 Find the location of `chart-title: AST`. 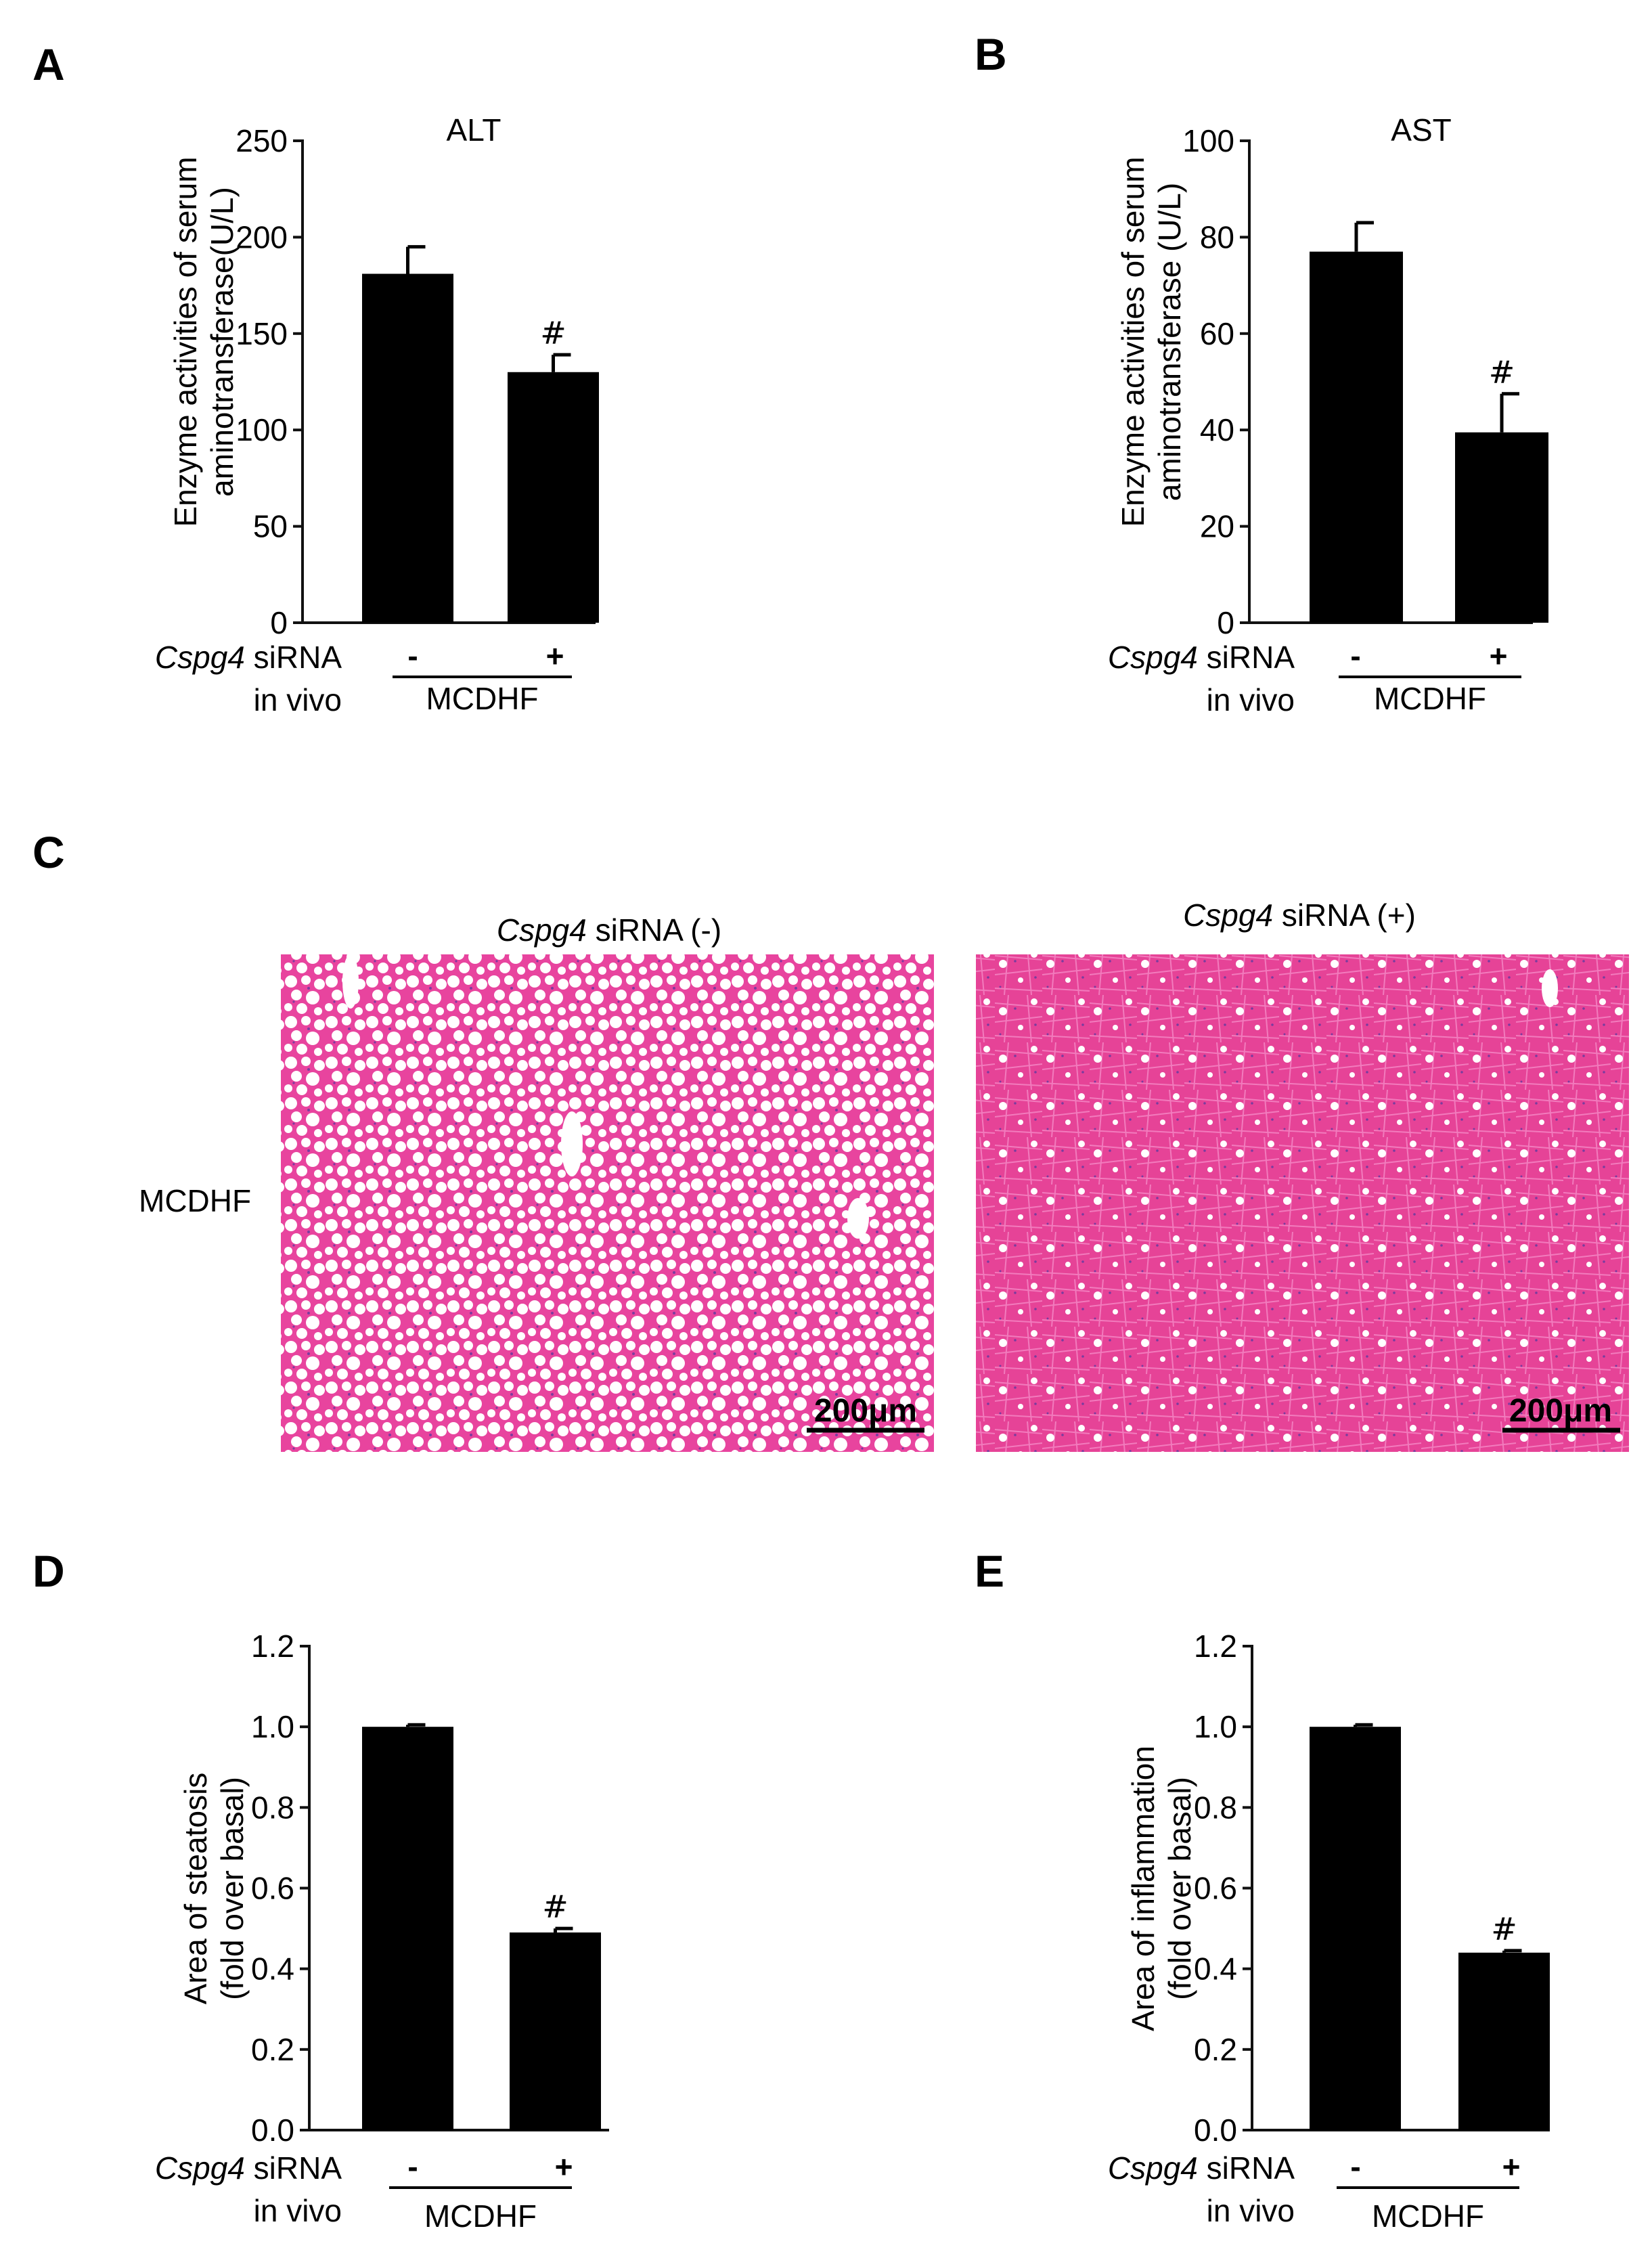

chart-title: AST is located at coordinates (1421, 130).